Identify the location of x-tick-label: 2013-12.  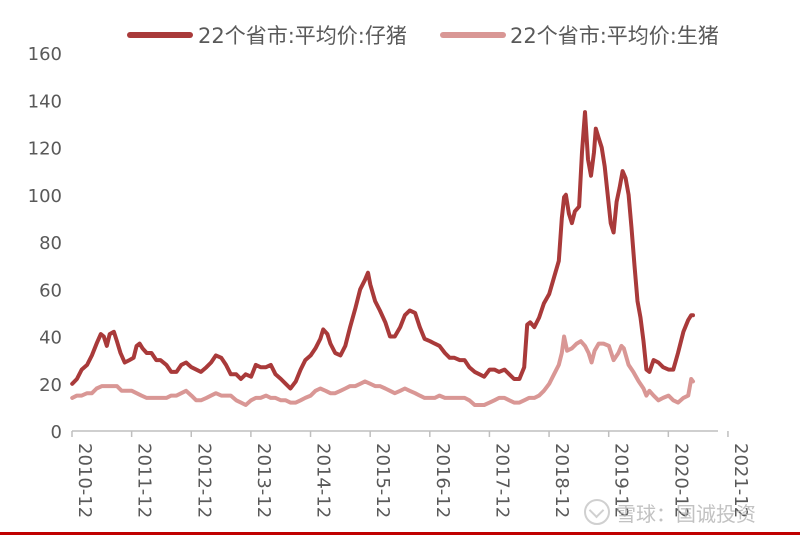
(263, 480).